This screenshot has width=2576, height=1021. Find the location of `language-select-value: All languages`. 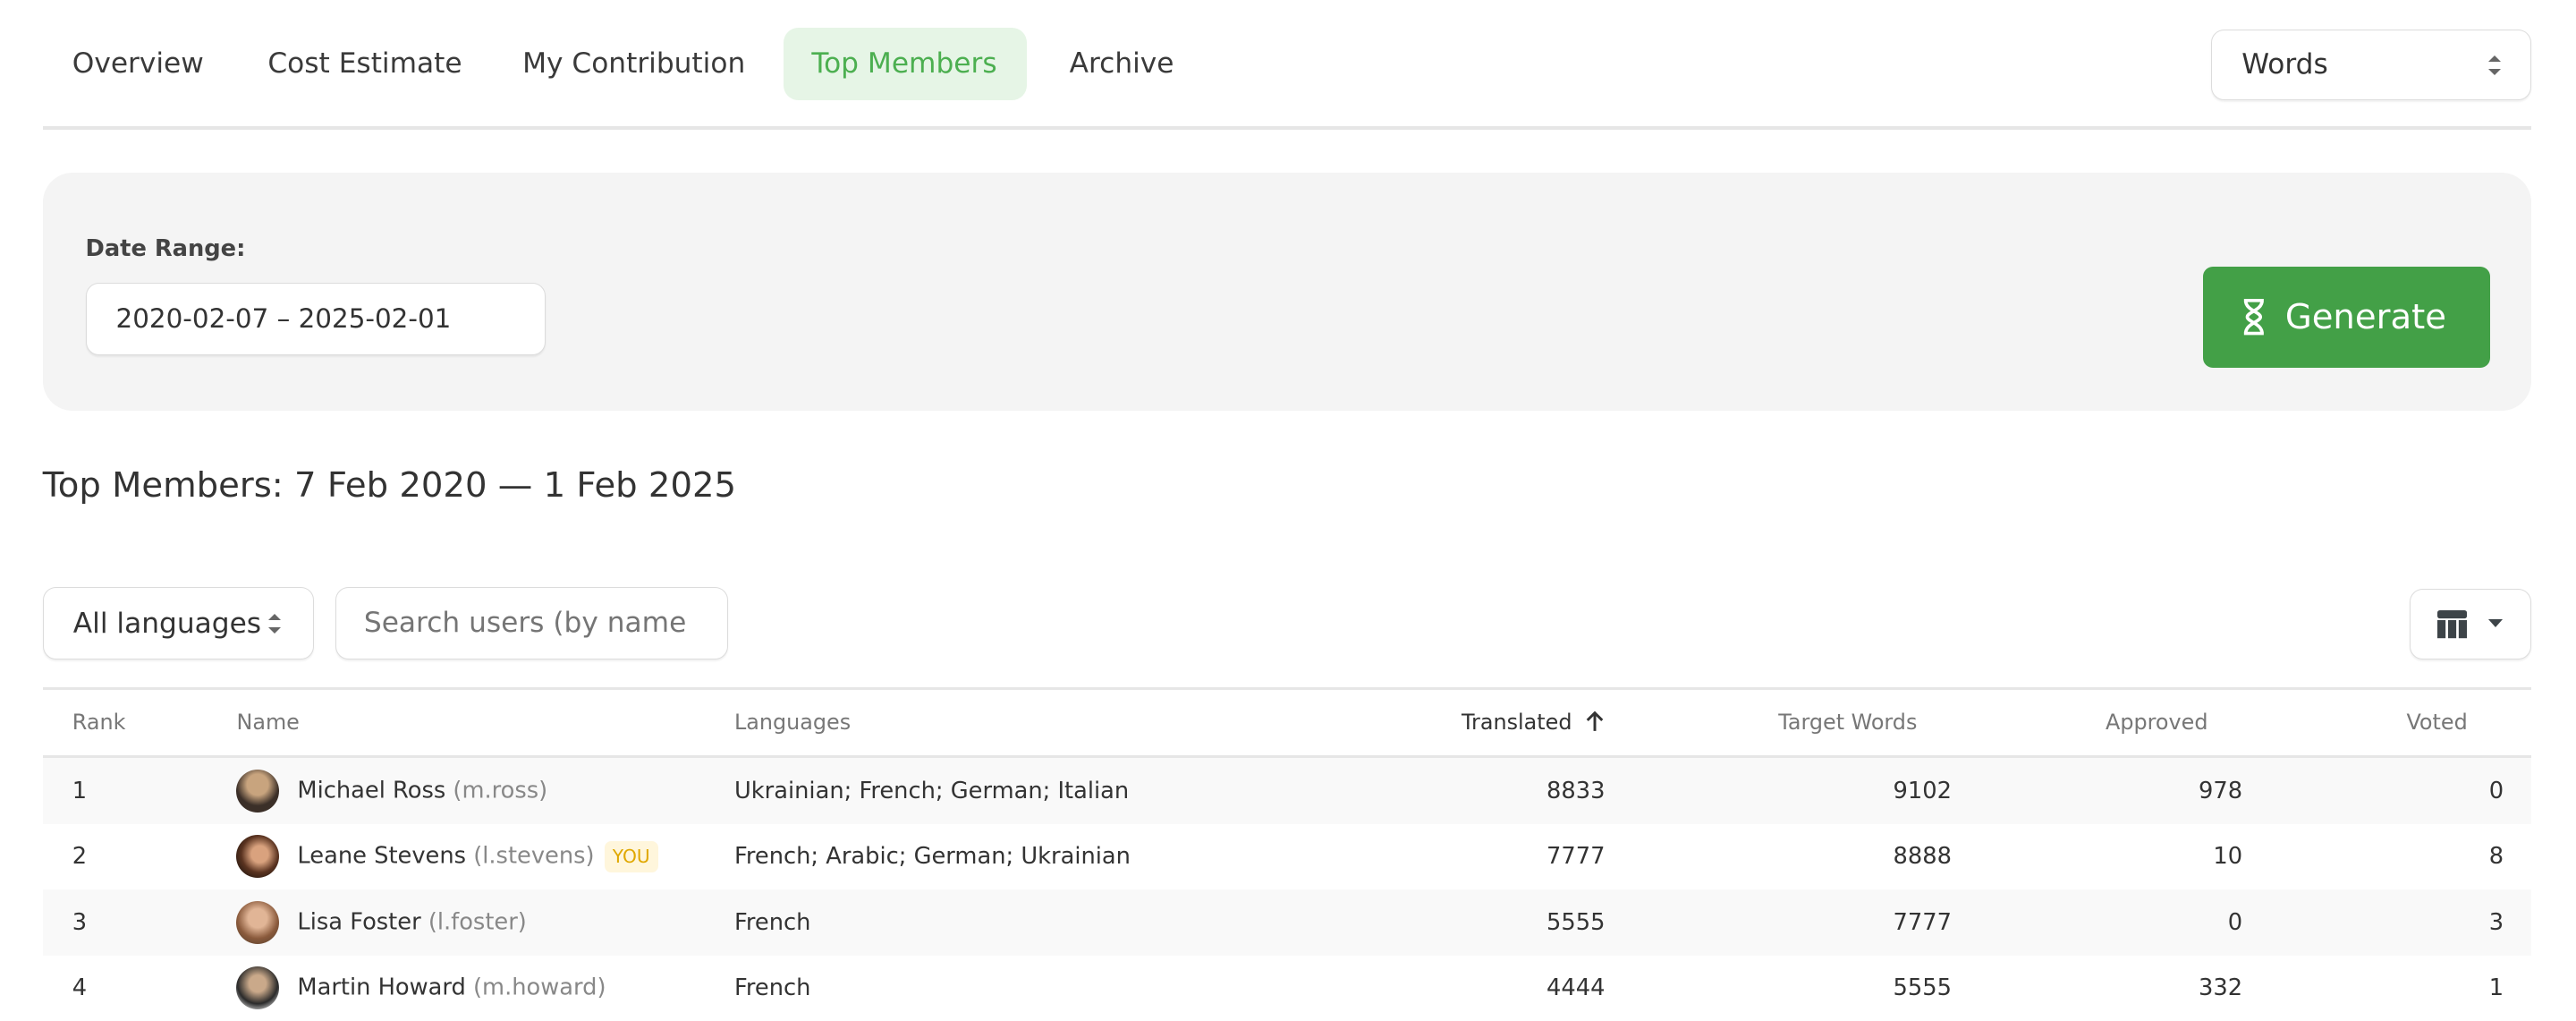

language-select-value: All languages is located at coordinates (167, 623).